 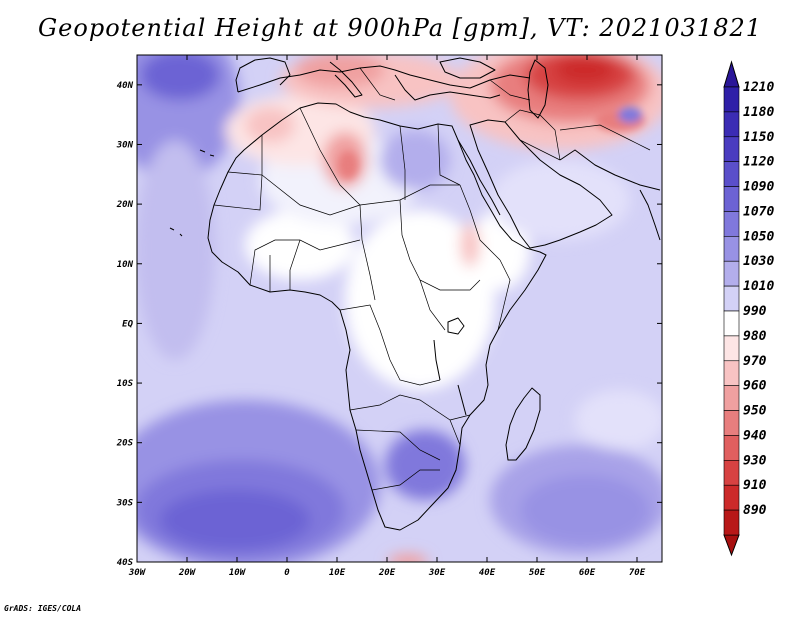 What do you see at coordinates (43, 608) in the screenshot?
I see `credit-text: GrADS: IGES/COLA` at bounding box center [43, 608].